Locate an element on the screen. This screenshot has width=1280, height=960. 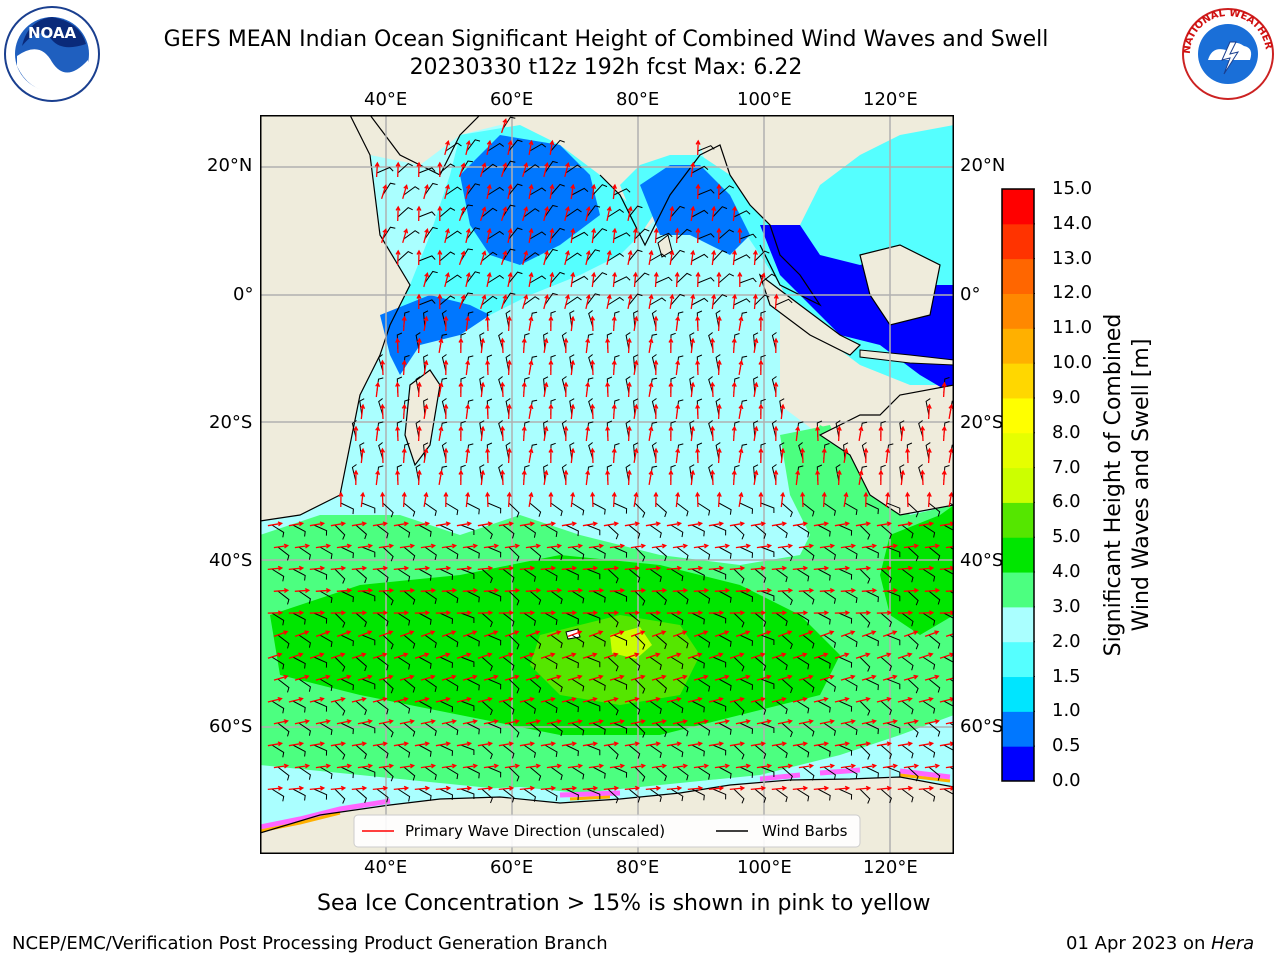
nws-logo: NATIONAL WEATHER SERVICE is located at coordinates (1226, 51).